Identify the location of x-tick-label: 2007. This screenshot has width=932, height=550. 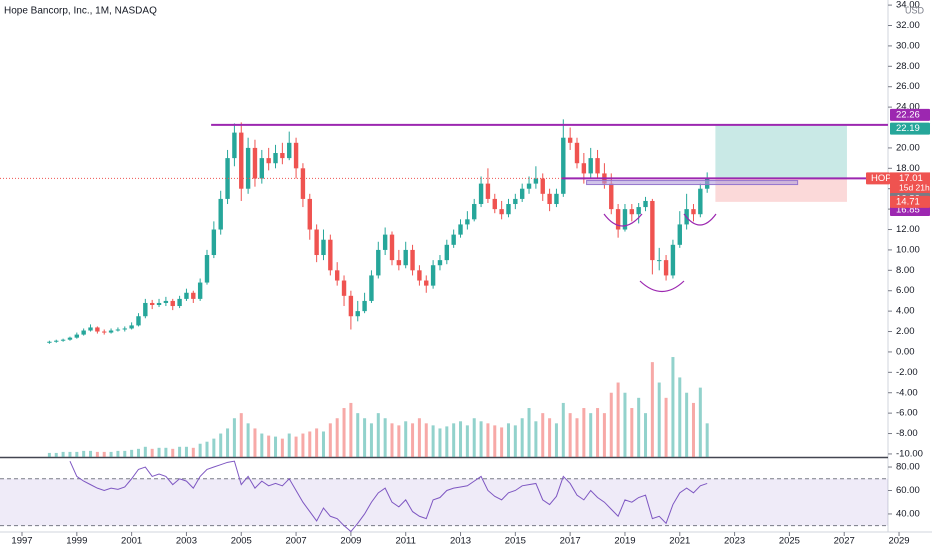
(296, 541).